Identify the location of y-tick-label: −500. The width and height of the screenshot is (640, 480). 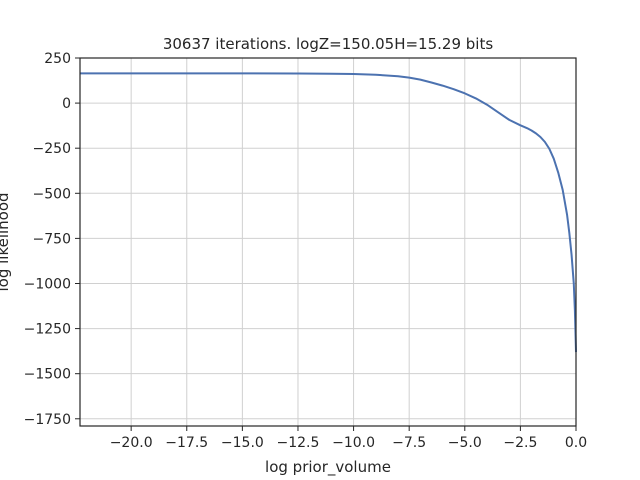
(52, 194).